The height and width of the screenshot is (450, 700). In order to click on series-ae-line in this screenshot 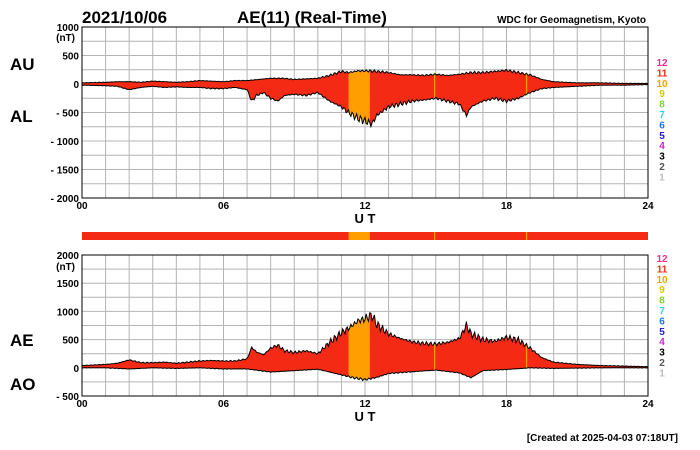, I will do `click(365, 340)`.